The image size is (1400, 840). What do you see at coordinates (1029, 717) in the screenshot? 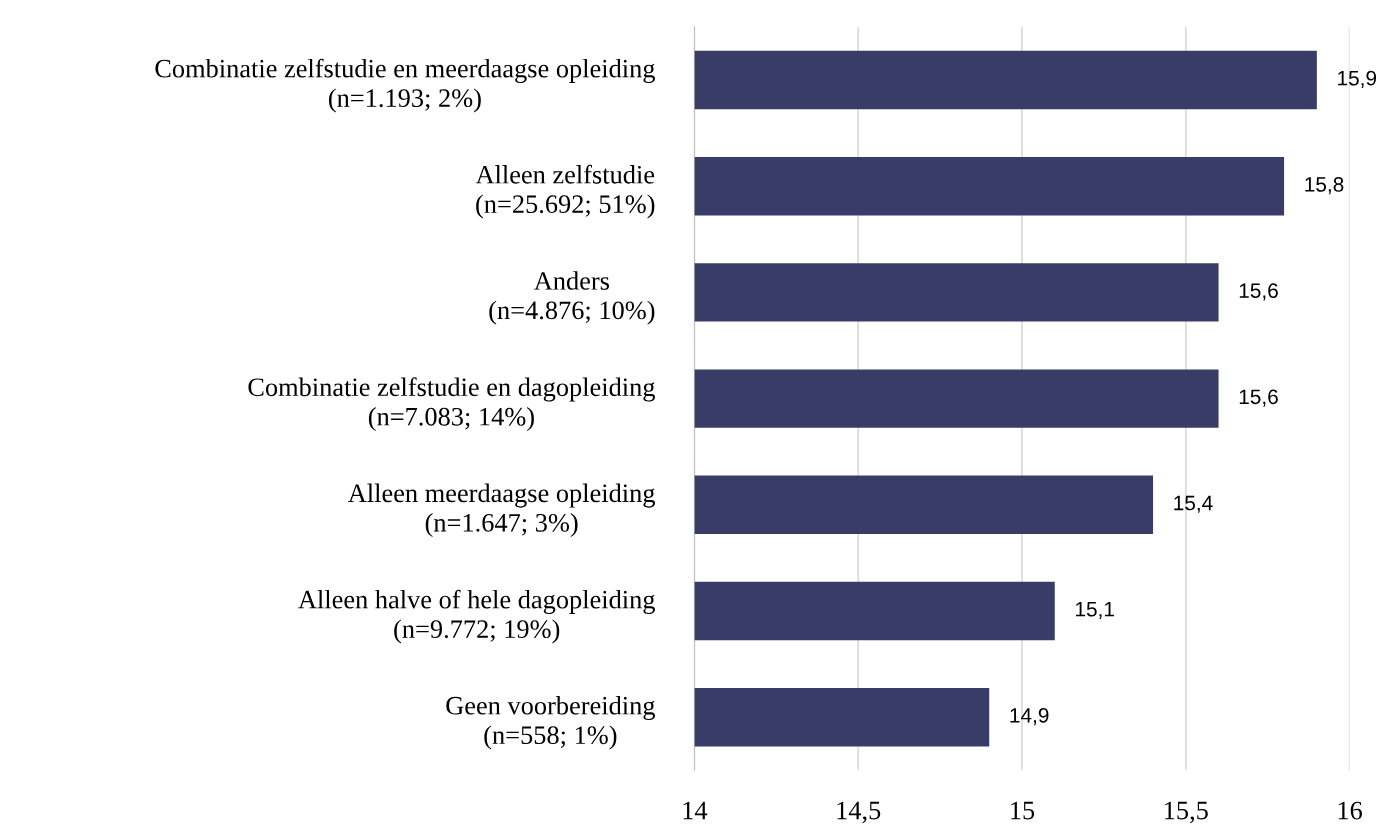
I see `data-label: 14,9` at bounding box center [1029, 717].